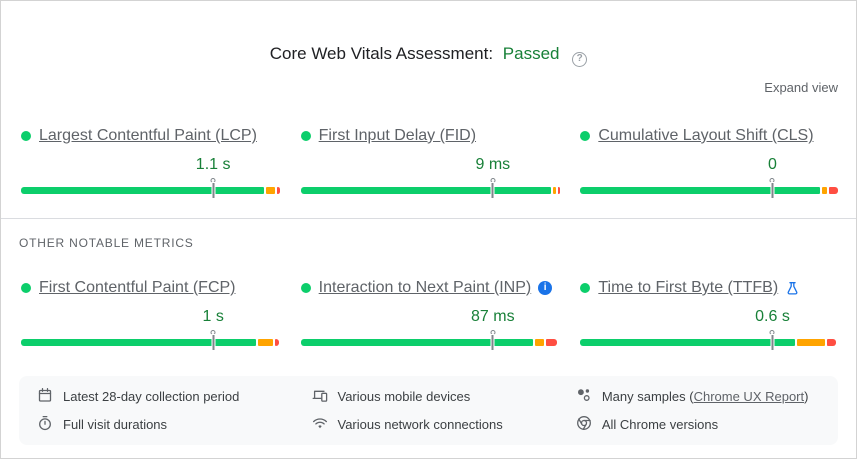 The height and width of the screenshot is (462, 859). Describe the element at coordinates (430, 188) in the screenshot. I see `distribution-bar-fid` at that location.